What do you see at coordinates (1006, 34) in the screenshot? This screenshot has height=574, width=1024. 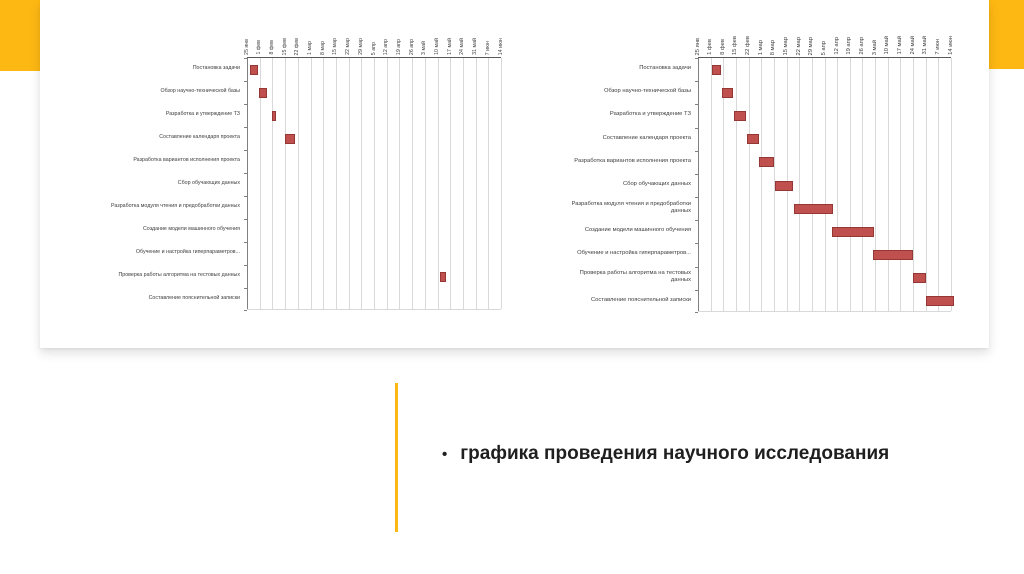 I see `accent-bar-top-right` at bounding box center [1006, 34].